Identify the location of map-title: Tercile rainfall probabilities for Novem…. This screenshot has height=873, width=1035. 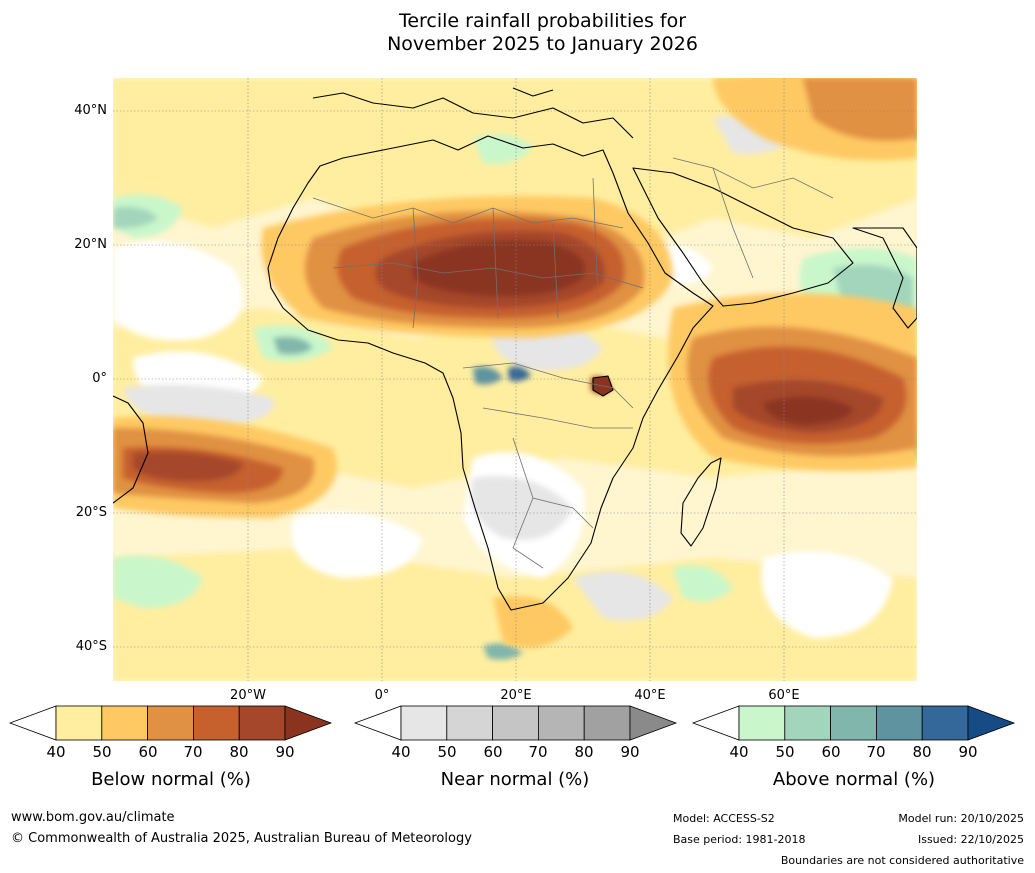
(517, 33).